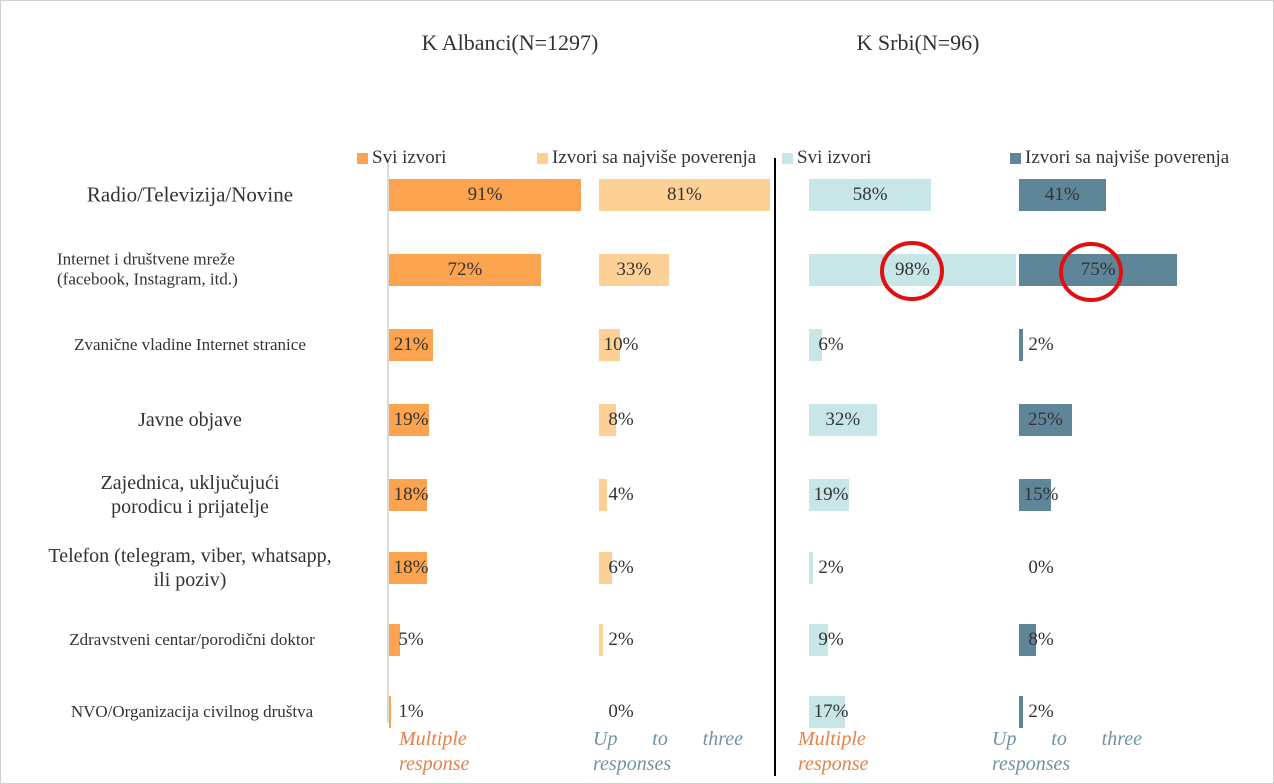 Image resolution: width=1274 pixels, height=784 pixels. What do you see at coordinates (190, 344) in the screenshot?
I see `category-label: Zvanične vladine Internet stranice` at bounding box center [190, 344].